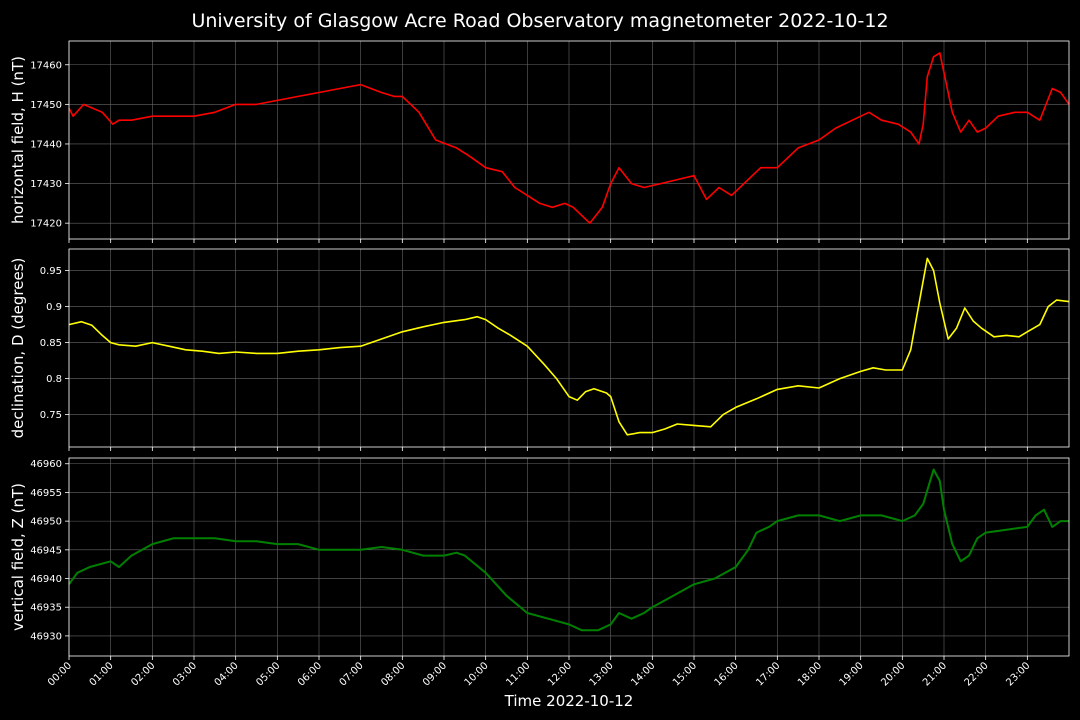  I want to click on z-ytick-label: 46945, so click(46, 550).